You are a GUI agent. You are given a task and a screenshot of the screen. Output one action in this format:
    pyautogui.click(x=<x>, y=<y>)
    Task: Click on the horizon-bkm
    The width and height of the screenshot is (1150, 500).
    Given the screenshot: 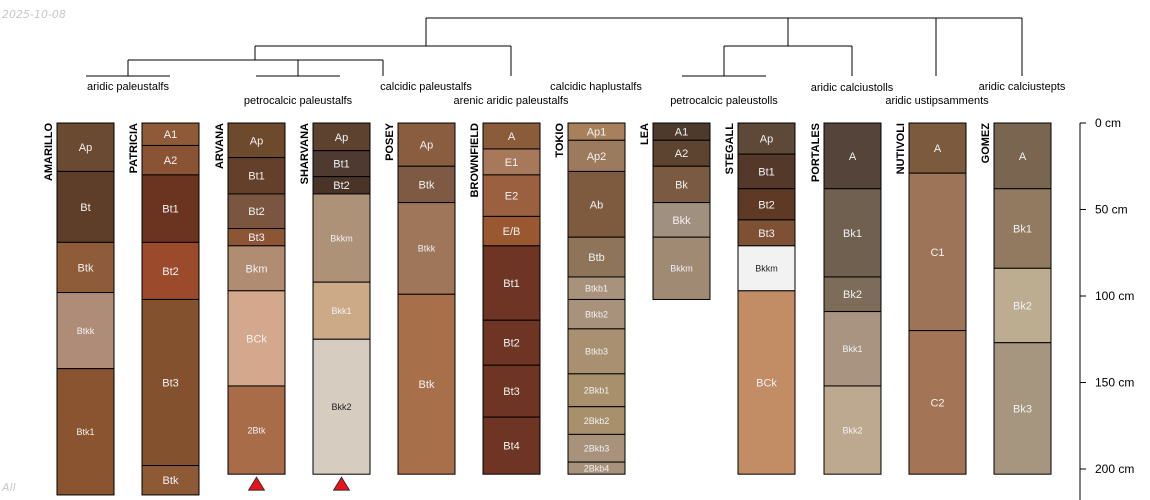 What is the action you would take?
    pyautogui.click(x=256, y=268)
    